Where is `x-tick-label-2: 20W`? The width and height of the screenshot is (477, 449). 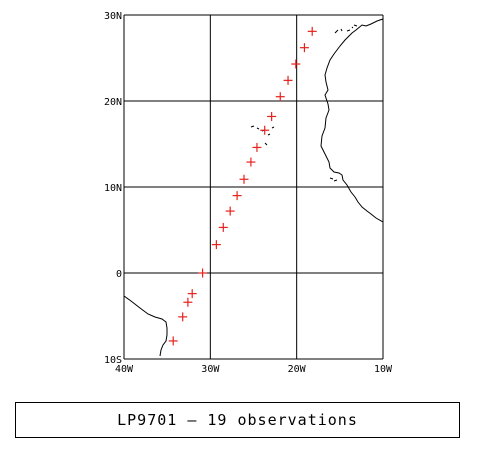
x-tick-label-2: 20W is located at coordinates (297, 369).